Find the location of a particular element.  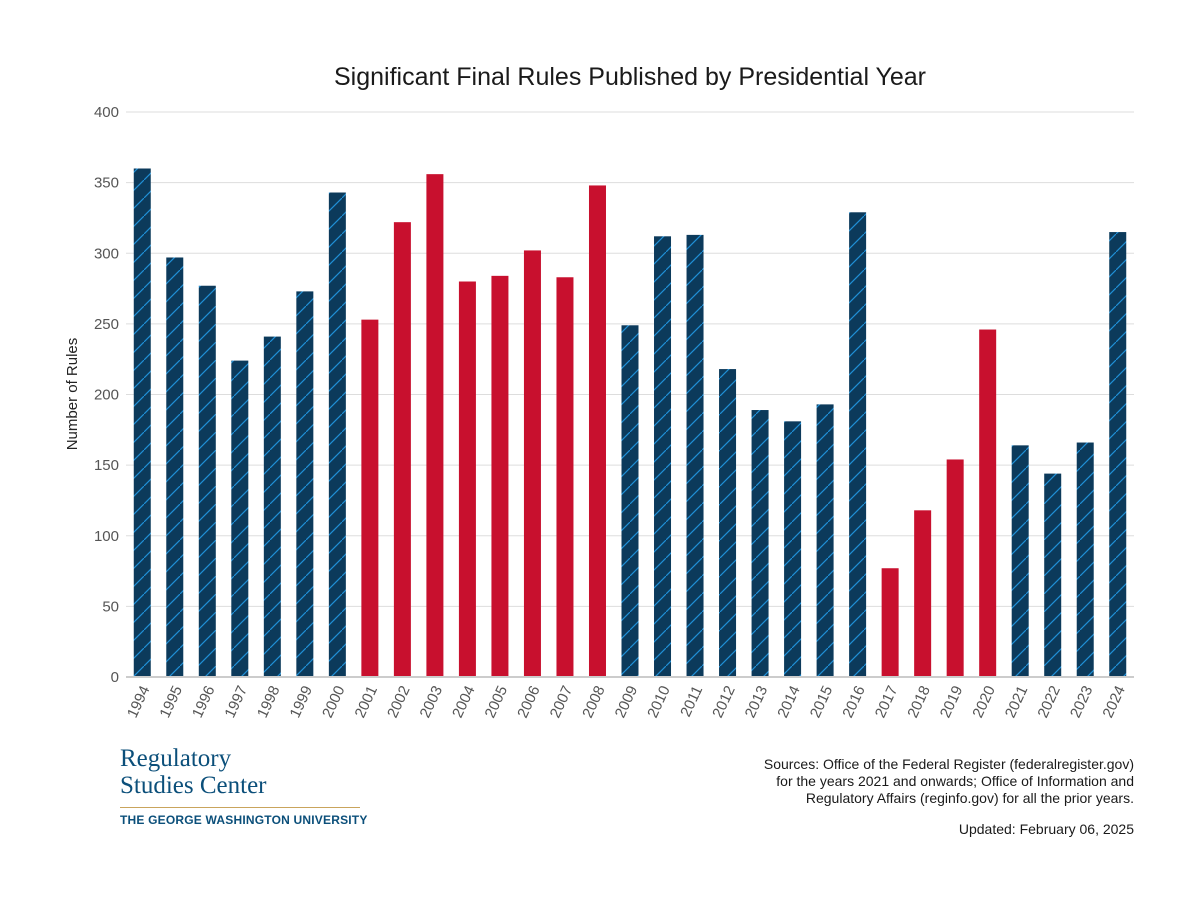

y-axis-label: Number of Rules is located at coordinates (72, 394).